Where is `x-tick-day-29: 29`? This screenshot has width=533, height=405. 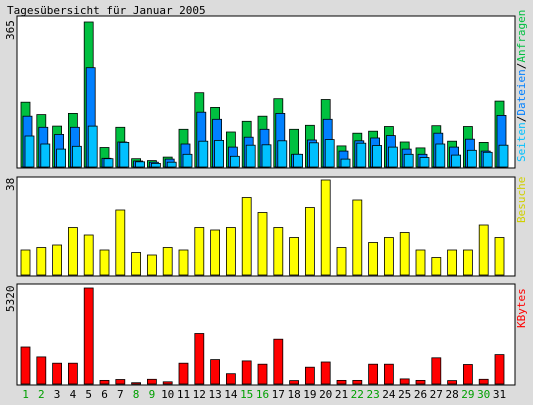
x-tick-day-29: 29 is located at coordinates (467, 394).